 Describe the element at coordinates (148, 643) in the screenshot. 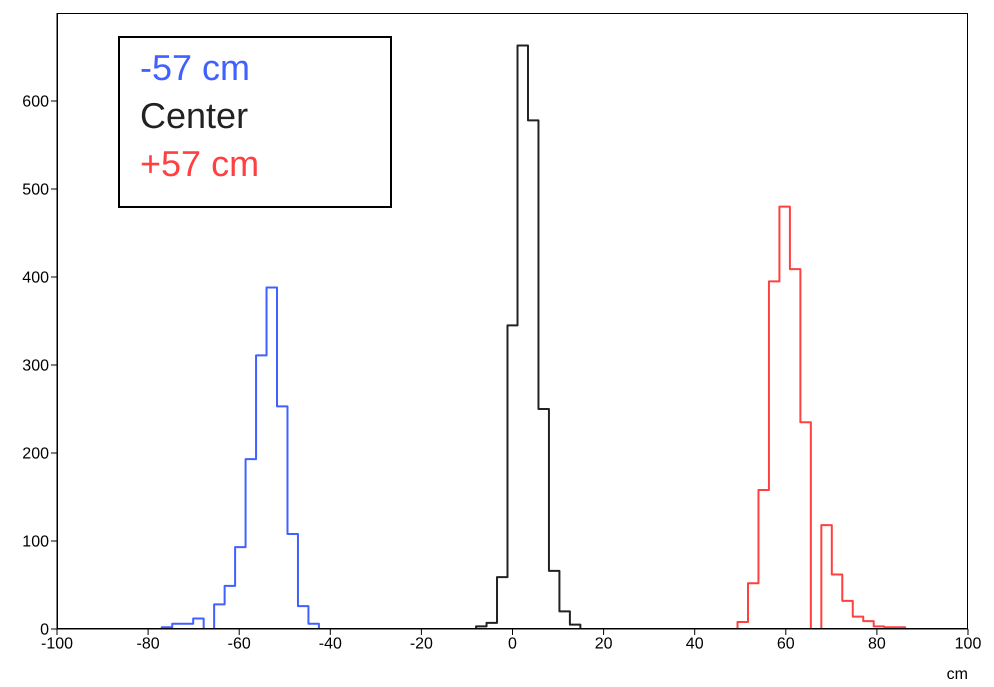

I see `x-tick-label: -80` at that location.